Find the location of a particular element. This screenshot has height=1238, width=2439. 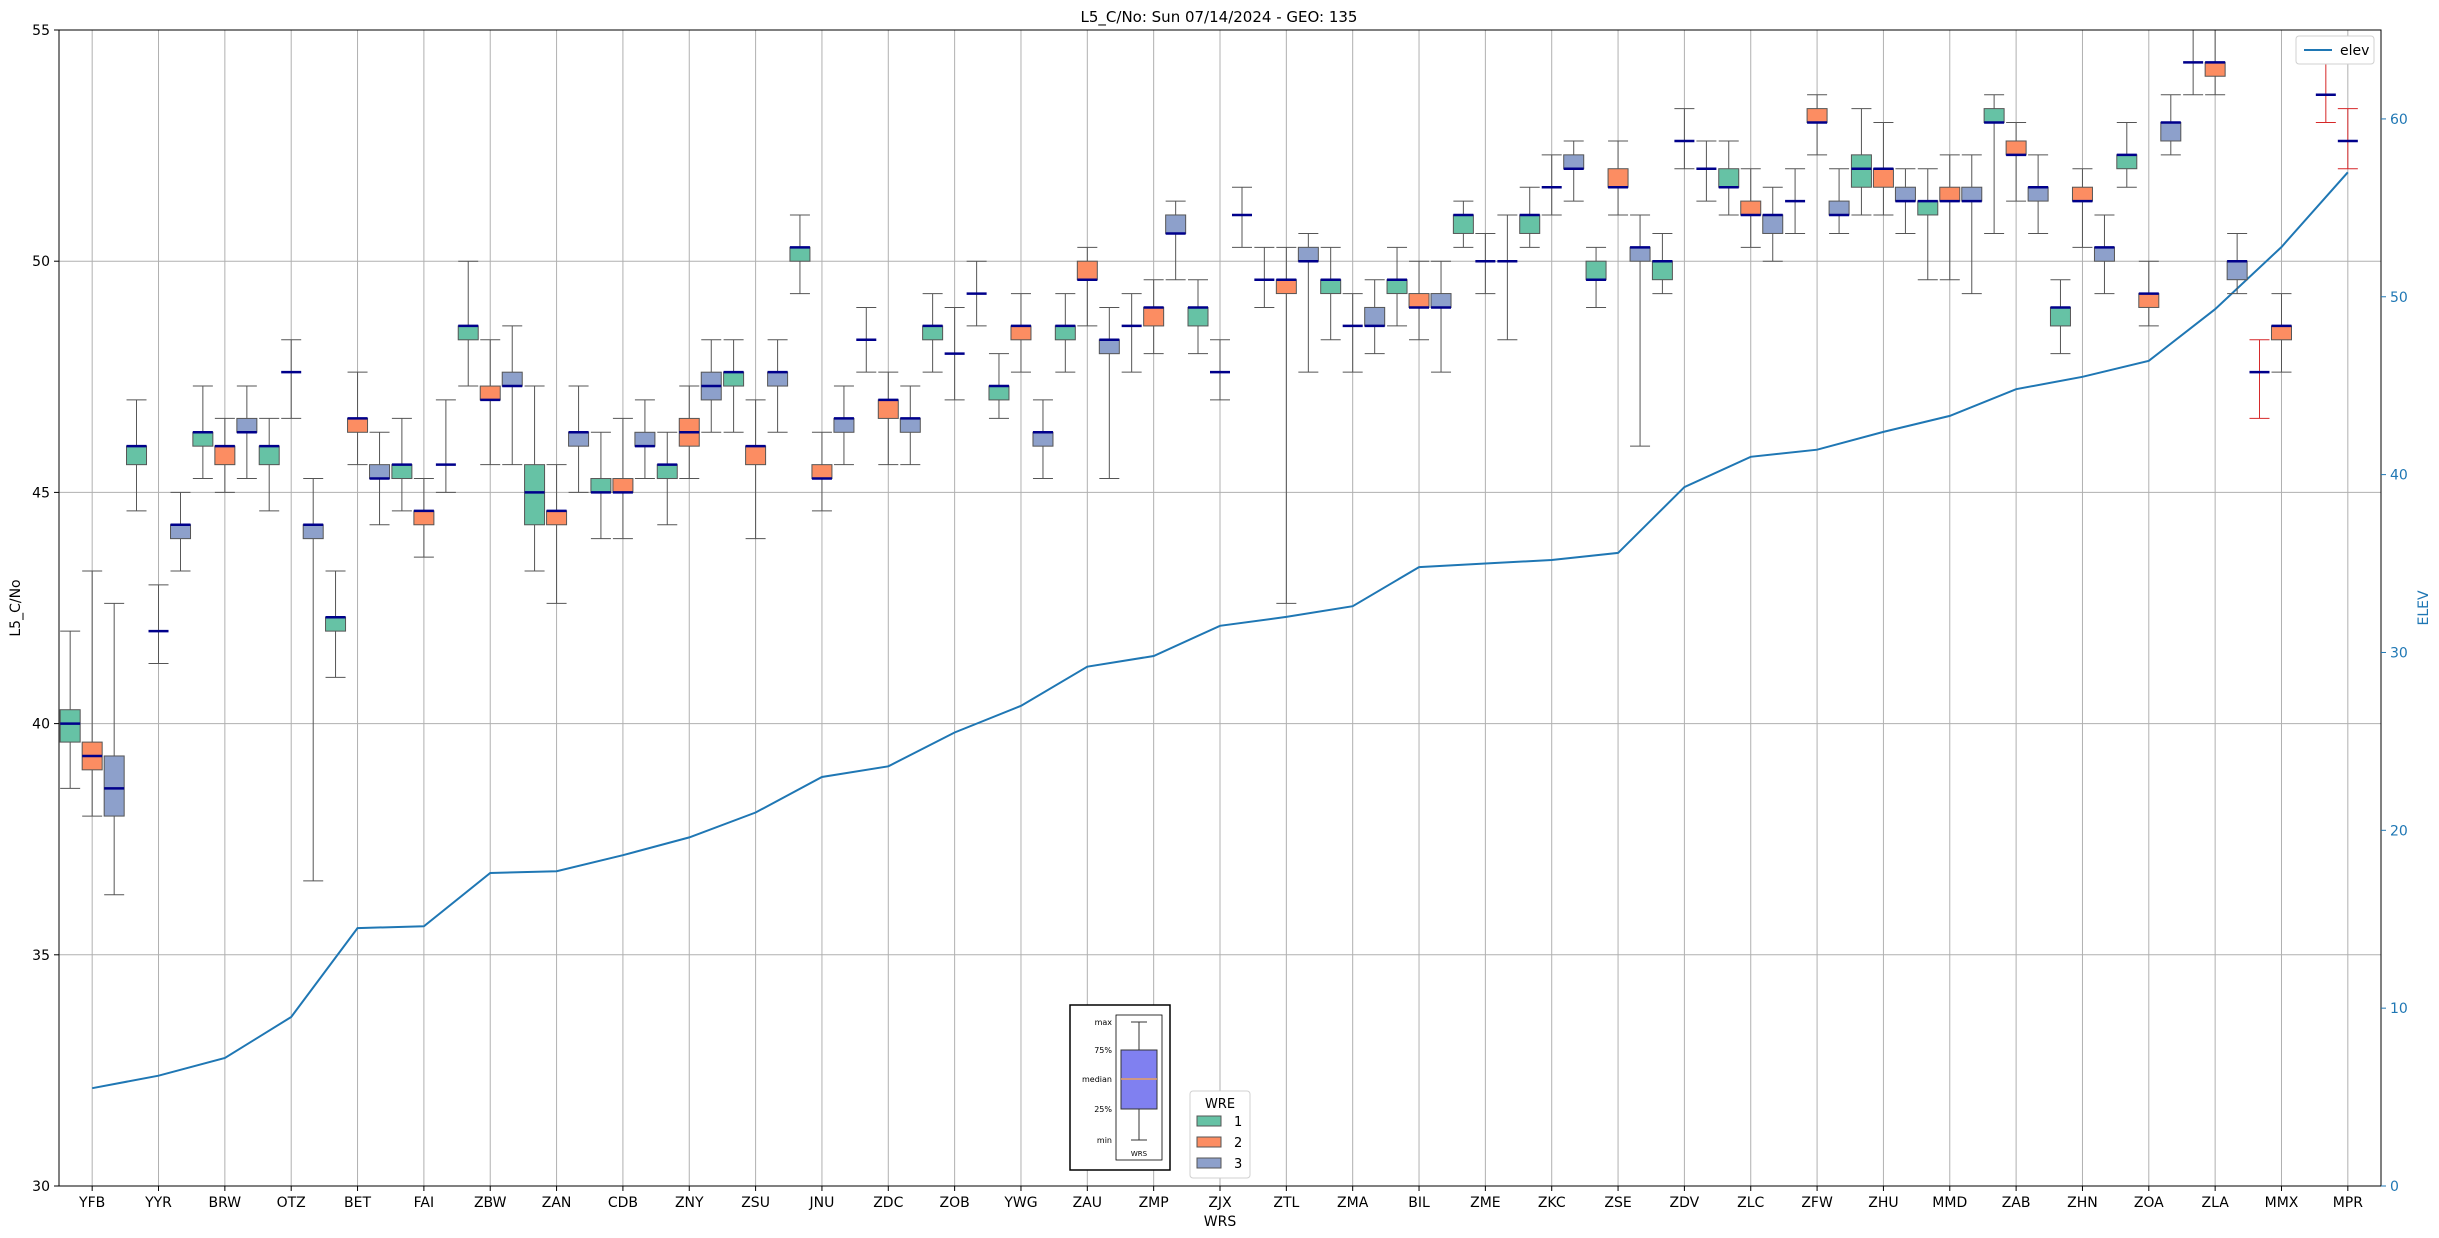

key-label-max: max is located at coordinates (1104, 1022).